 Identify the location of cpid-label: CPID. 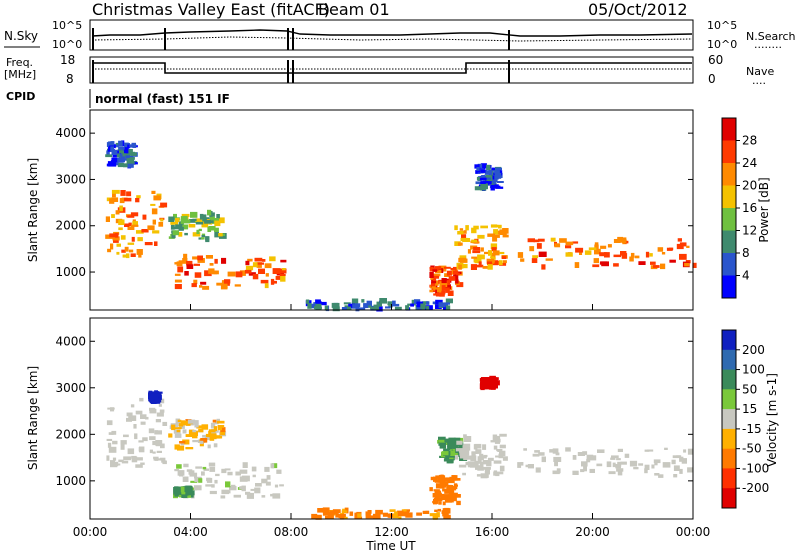
(20, 96).